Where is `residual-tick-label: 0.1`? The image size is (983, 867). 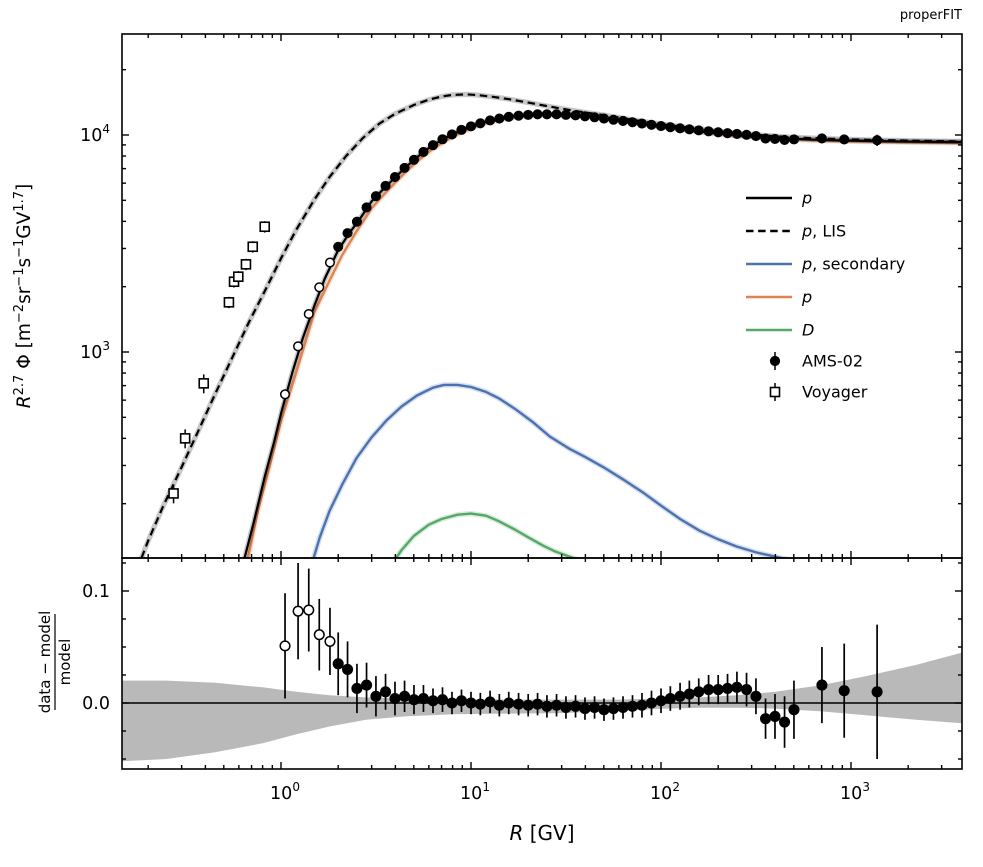 residual-tick-label: 0.1 is located at coordinates (96, 592).